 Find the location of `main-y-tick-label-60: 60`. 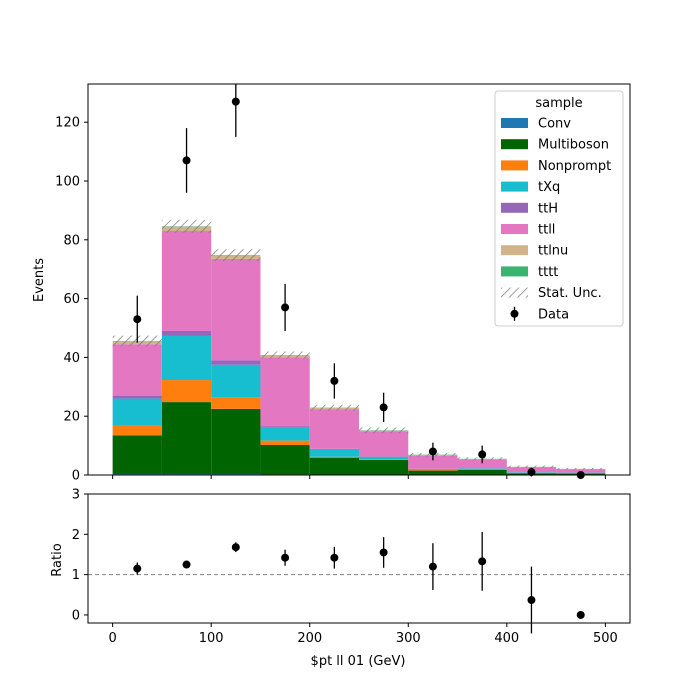

main-y-tick-label-60: 60 is located at coordinates (71, 299).